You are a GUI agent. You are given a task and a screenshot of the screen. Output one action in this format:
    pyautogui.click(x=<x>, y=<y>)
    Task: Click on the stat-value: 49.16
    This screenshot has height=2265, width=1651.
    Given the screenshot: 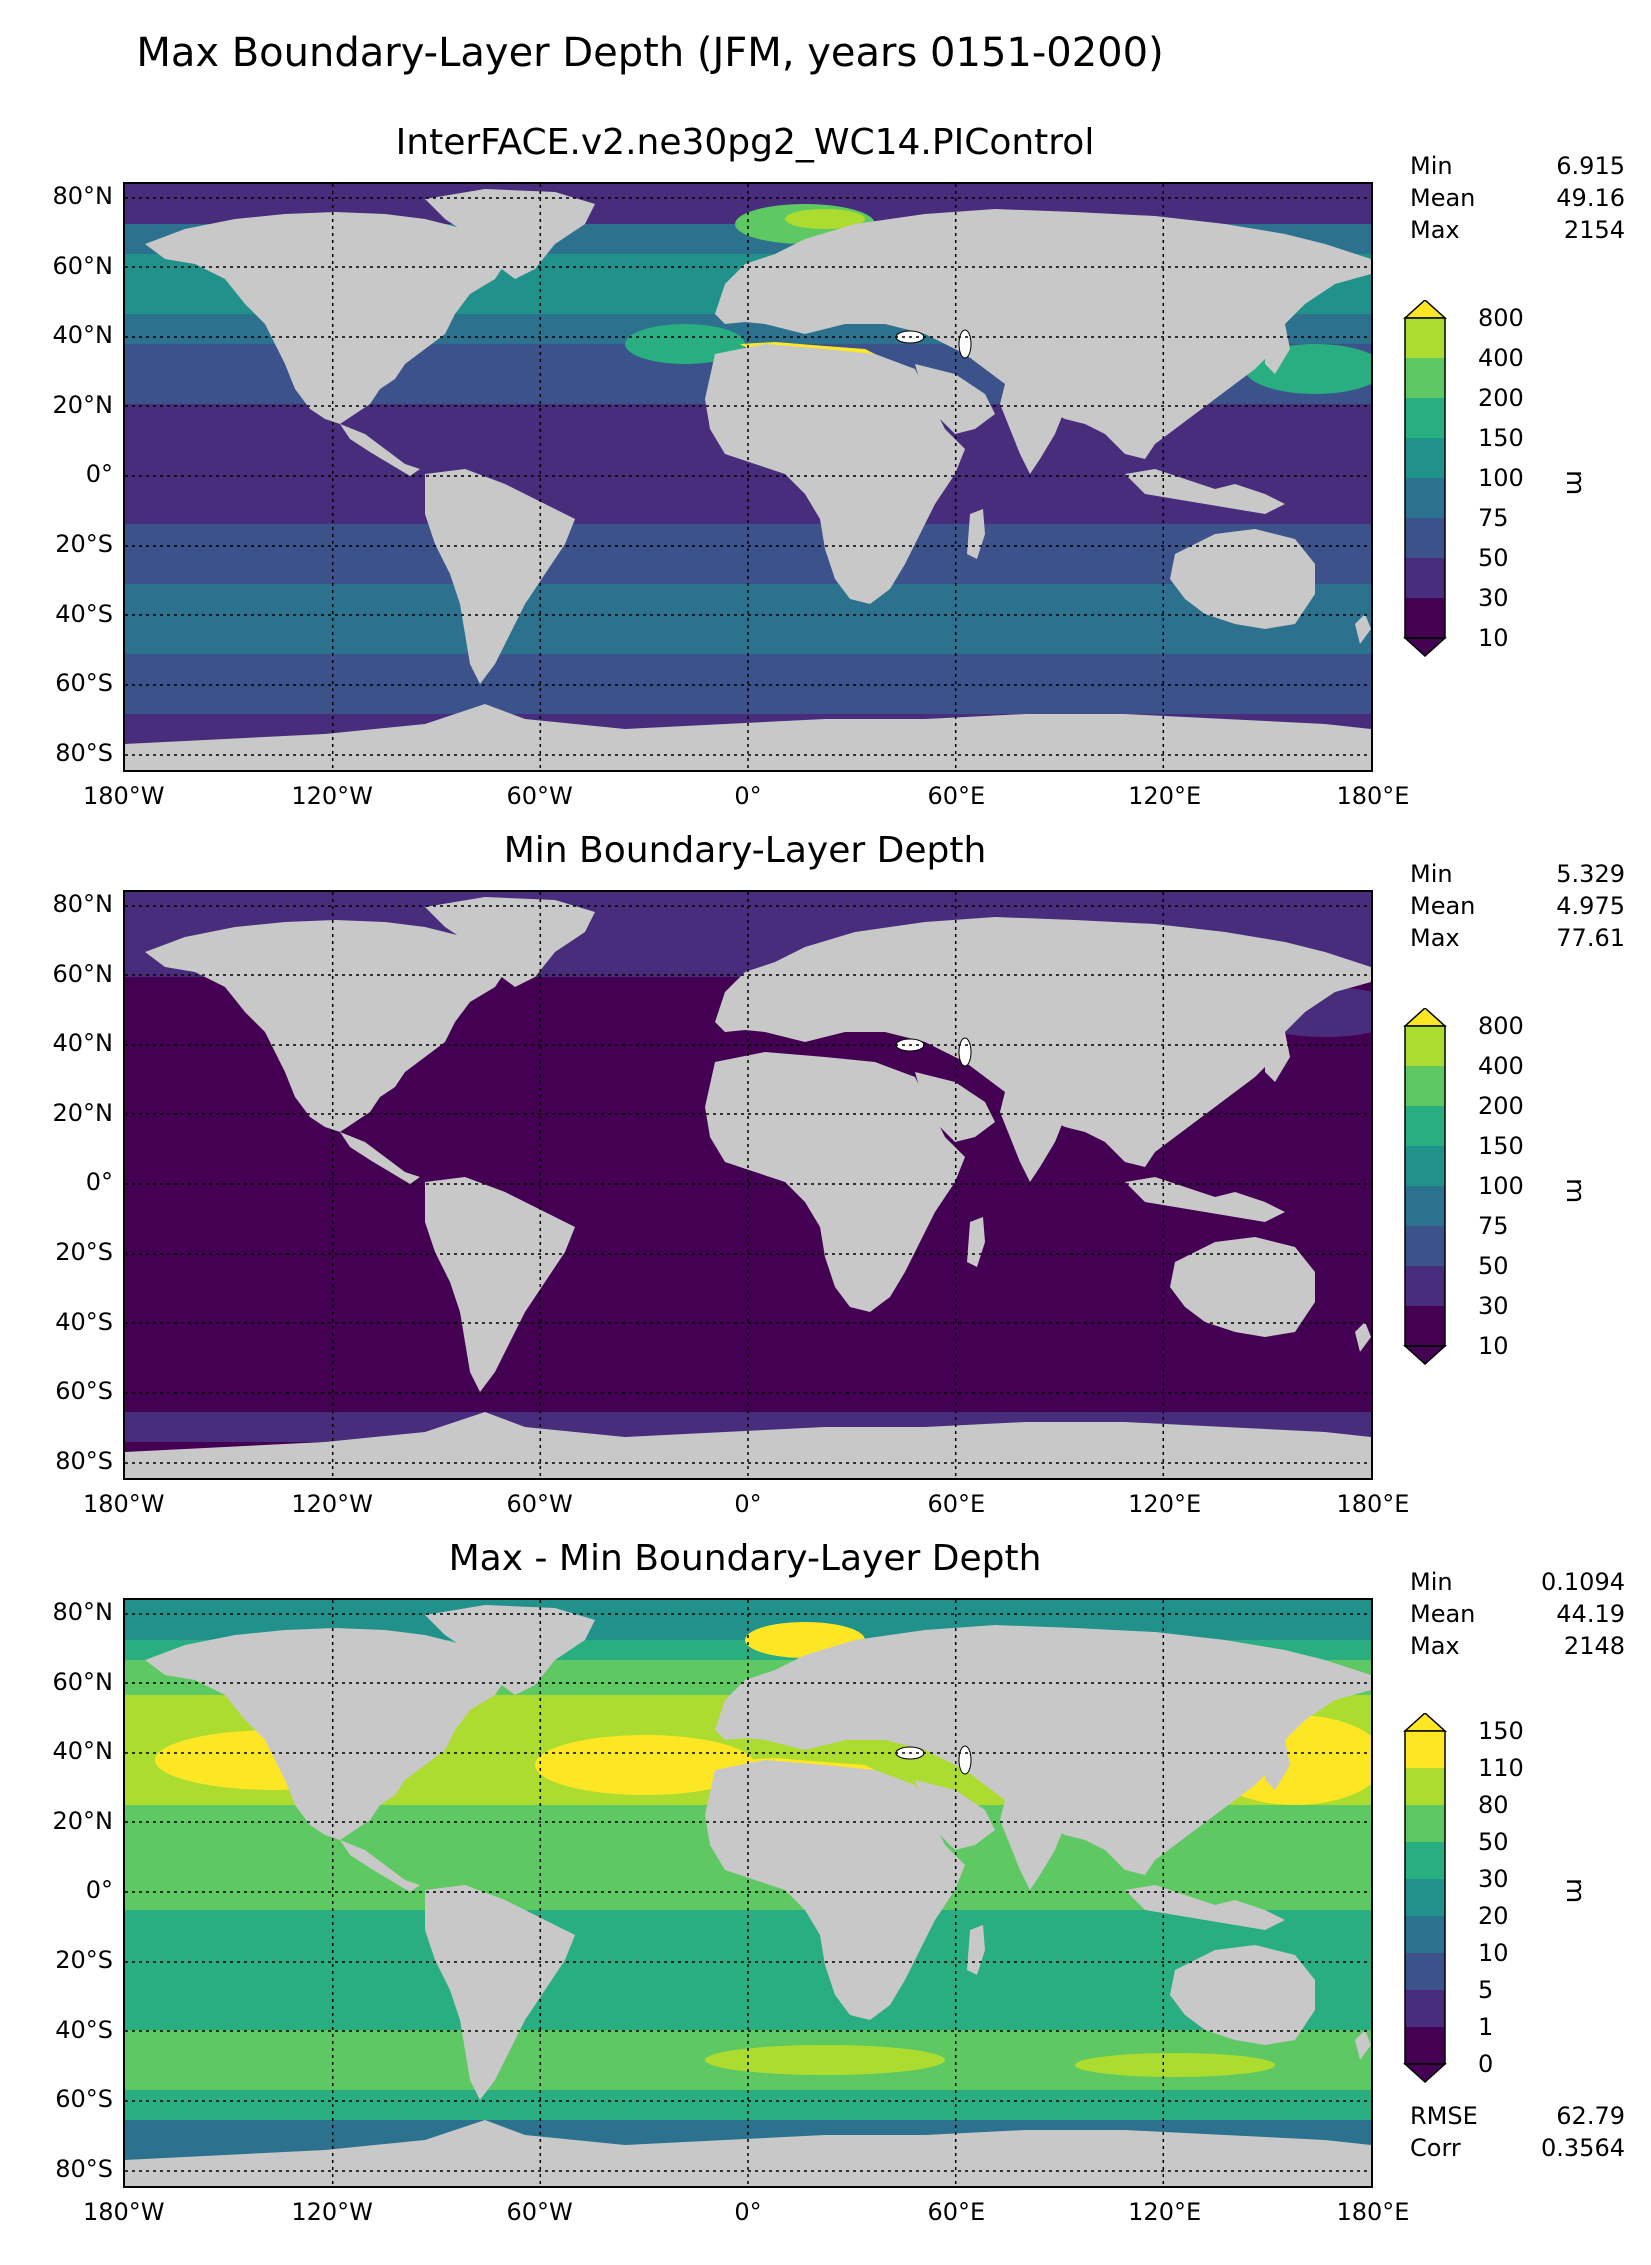 What is the action you would take?
    pyautogui.click(x=1590, y=198)
    